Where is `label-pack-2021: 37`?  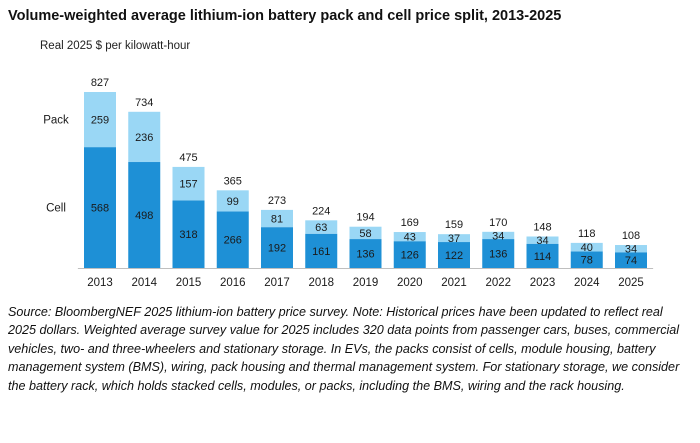 label-pack-2021: 37 is located at coordinates (454, 239).